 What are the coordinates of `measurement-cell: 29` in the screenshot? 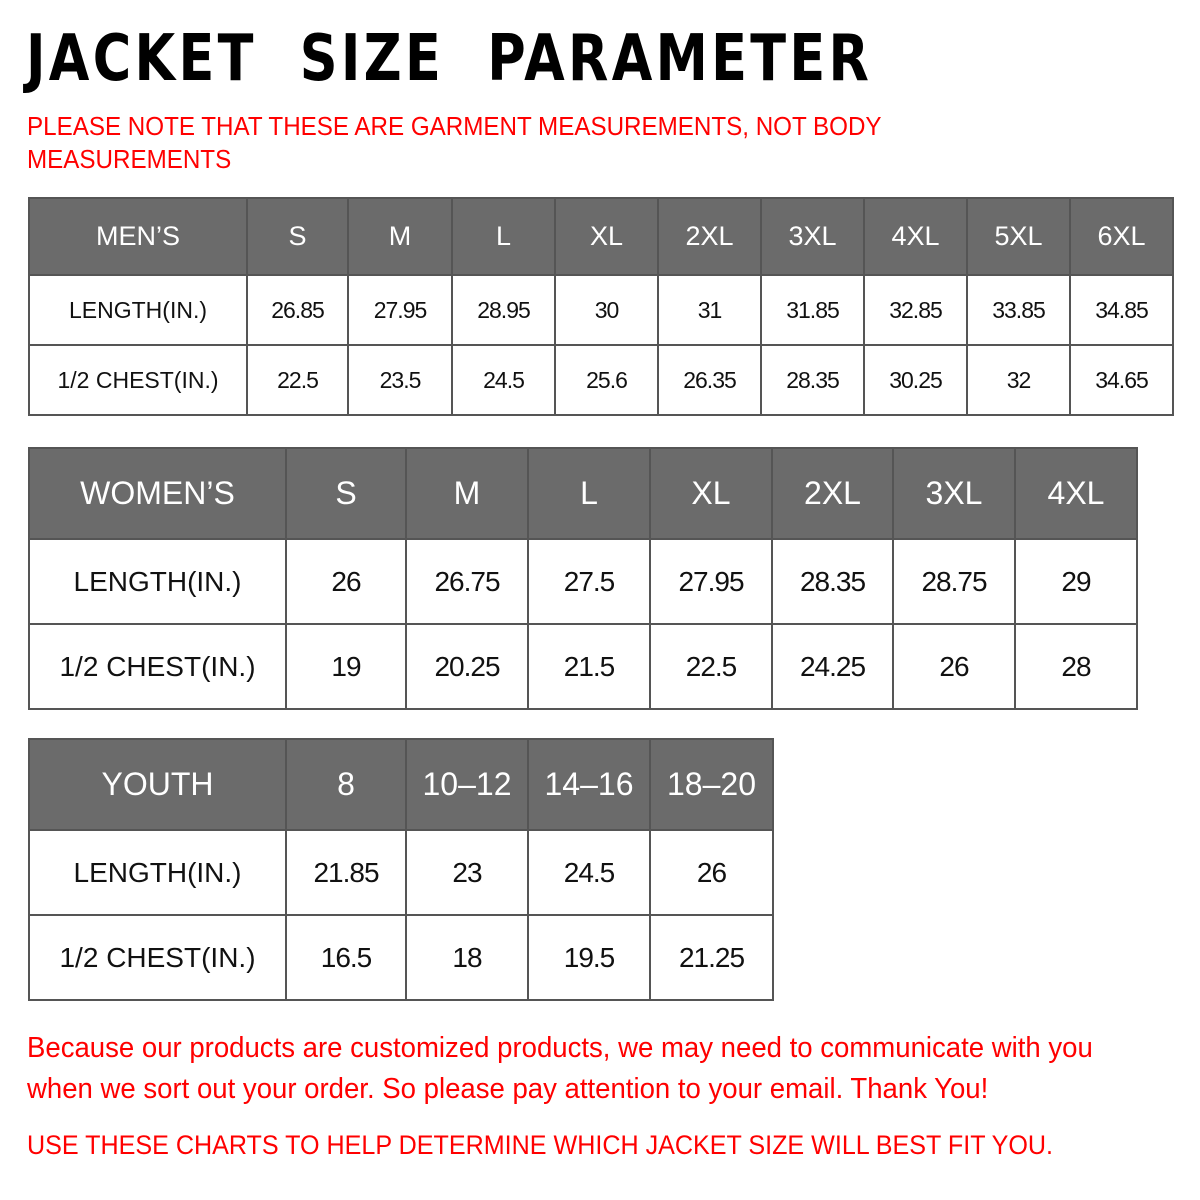 It's located at (1076, 581).